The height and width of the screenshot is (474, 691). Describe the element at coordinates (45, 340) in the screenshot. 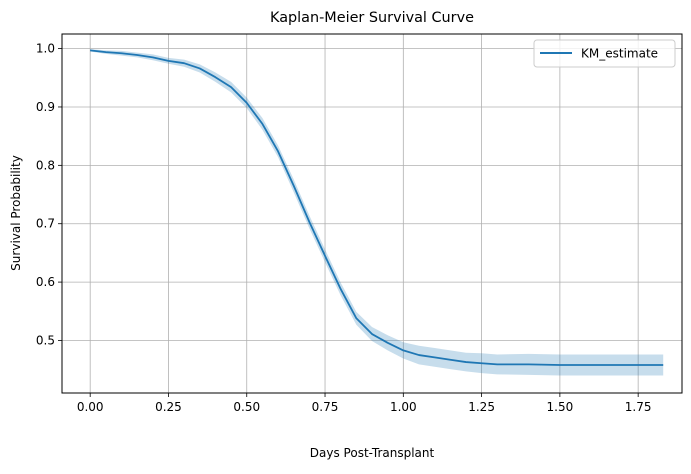

I see `y-tick-label: 0.5` at that location.